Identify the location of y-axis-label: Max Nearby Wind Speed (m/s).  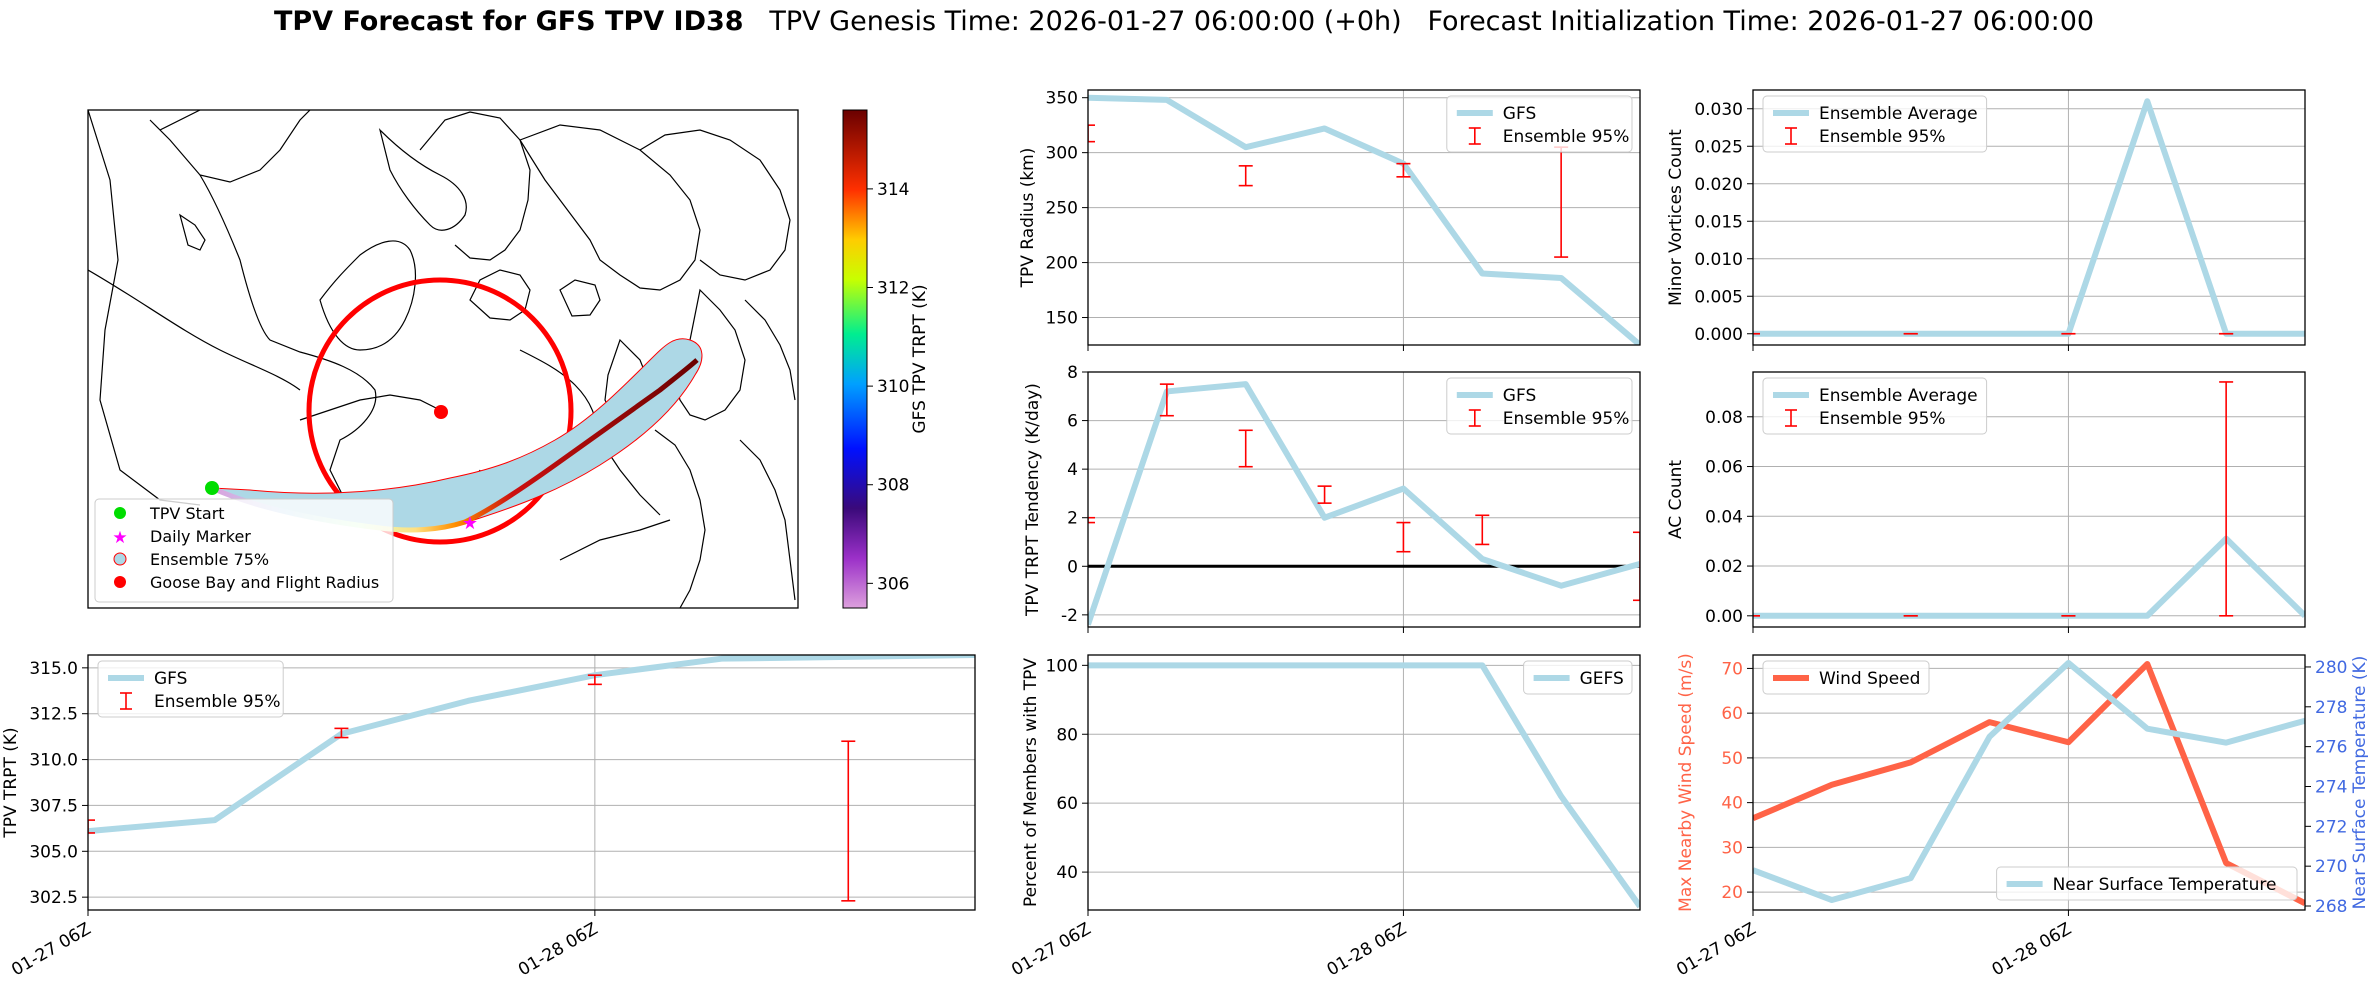
(1686, 782).